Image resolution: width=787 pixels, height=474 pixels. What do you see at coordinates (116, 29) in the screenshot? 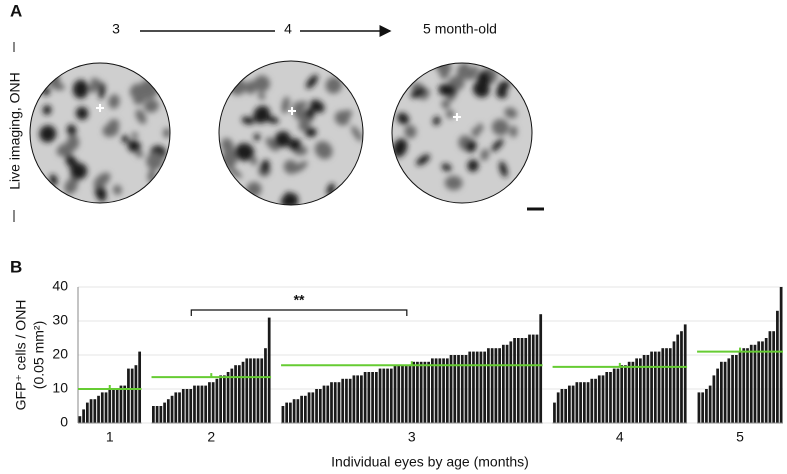
I see `timepoint: 3` at bounding box center [116, 29].